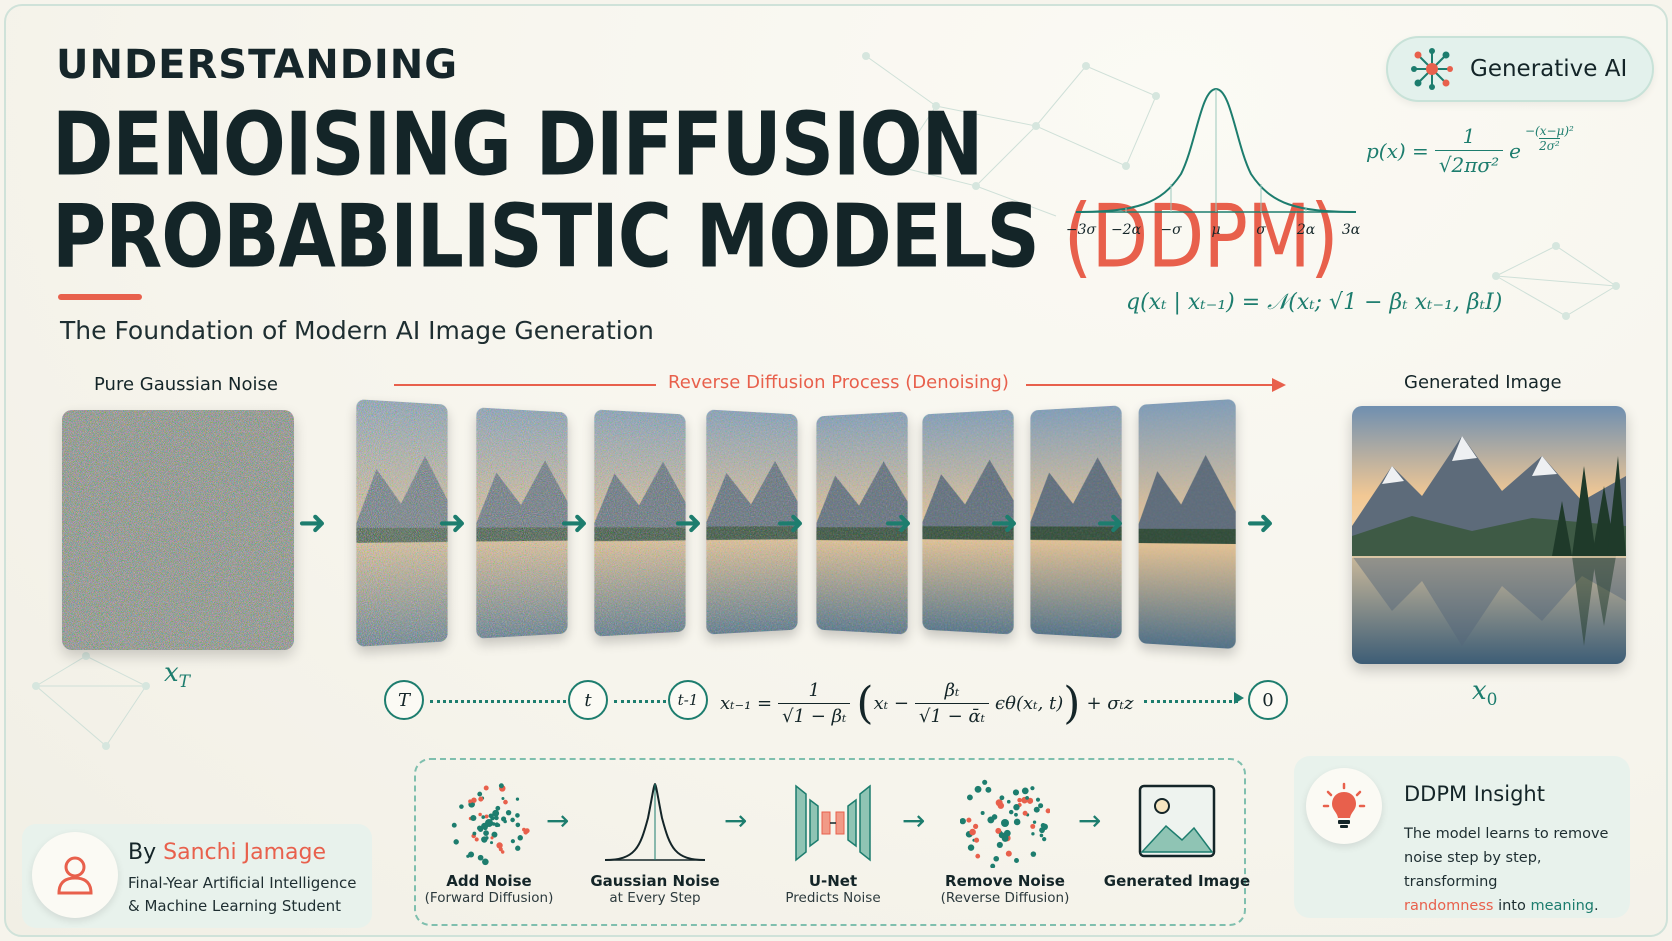  Describe the element at coordinates (655, 881) in the screenshot. I see `stage-2-label: Gaussian Noise` at that location.